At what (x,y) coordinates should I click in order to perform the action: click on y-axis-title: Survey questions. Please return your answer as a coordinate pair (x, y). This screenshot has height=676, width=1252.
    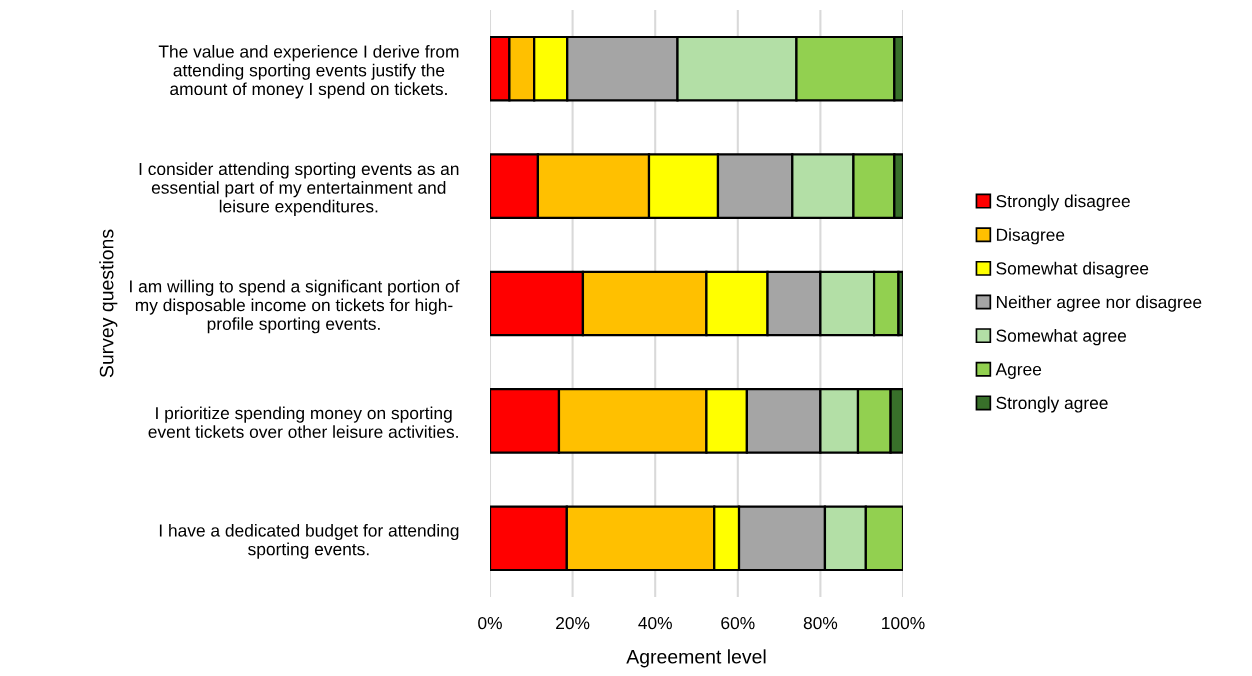
    Looking at the image, I should click on (108, 303).